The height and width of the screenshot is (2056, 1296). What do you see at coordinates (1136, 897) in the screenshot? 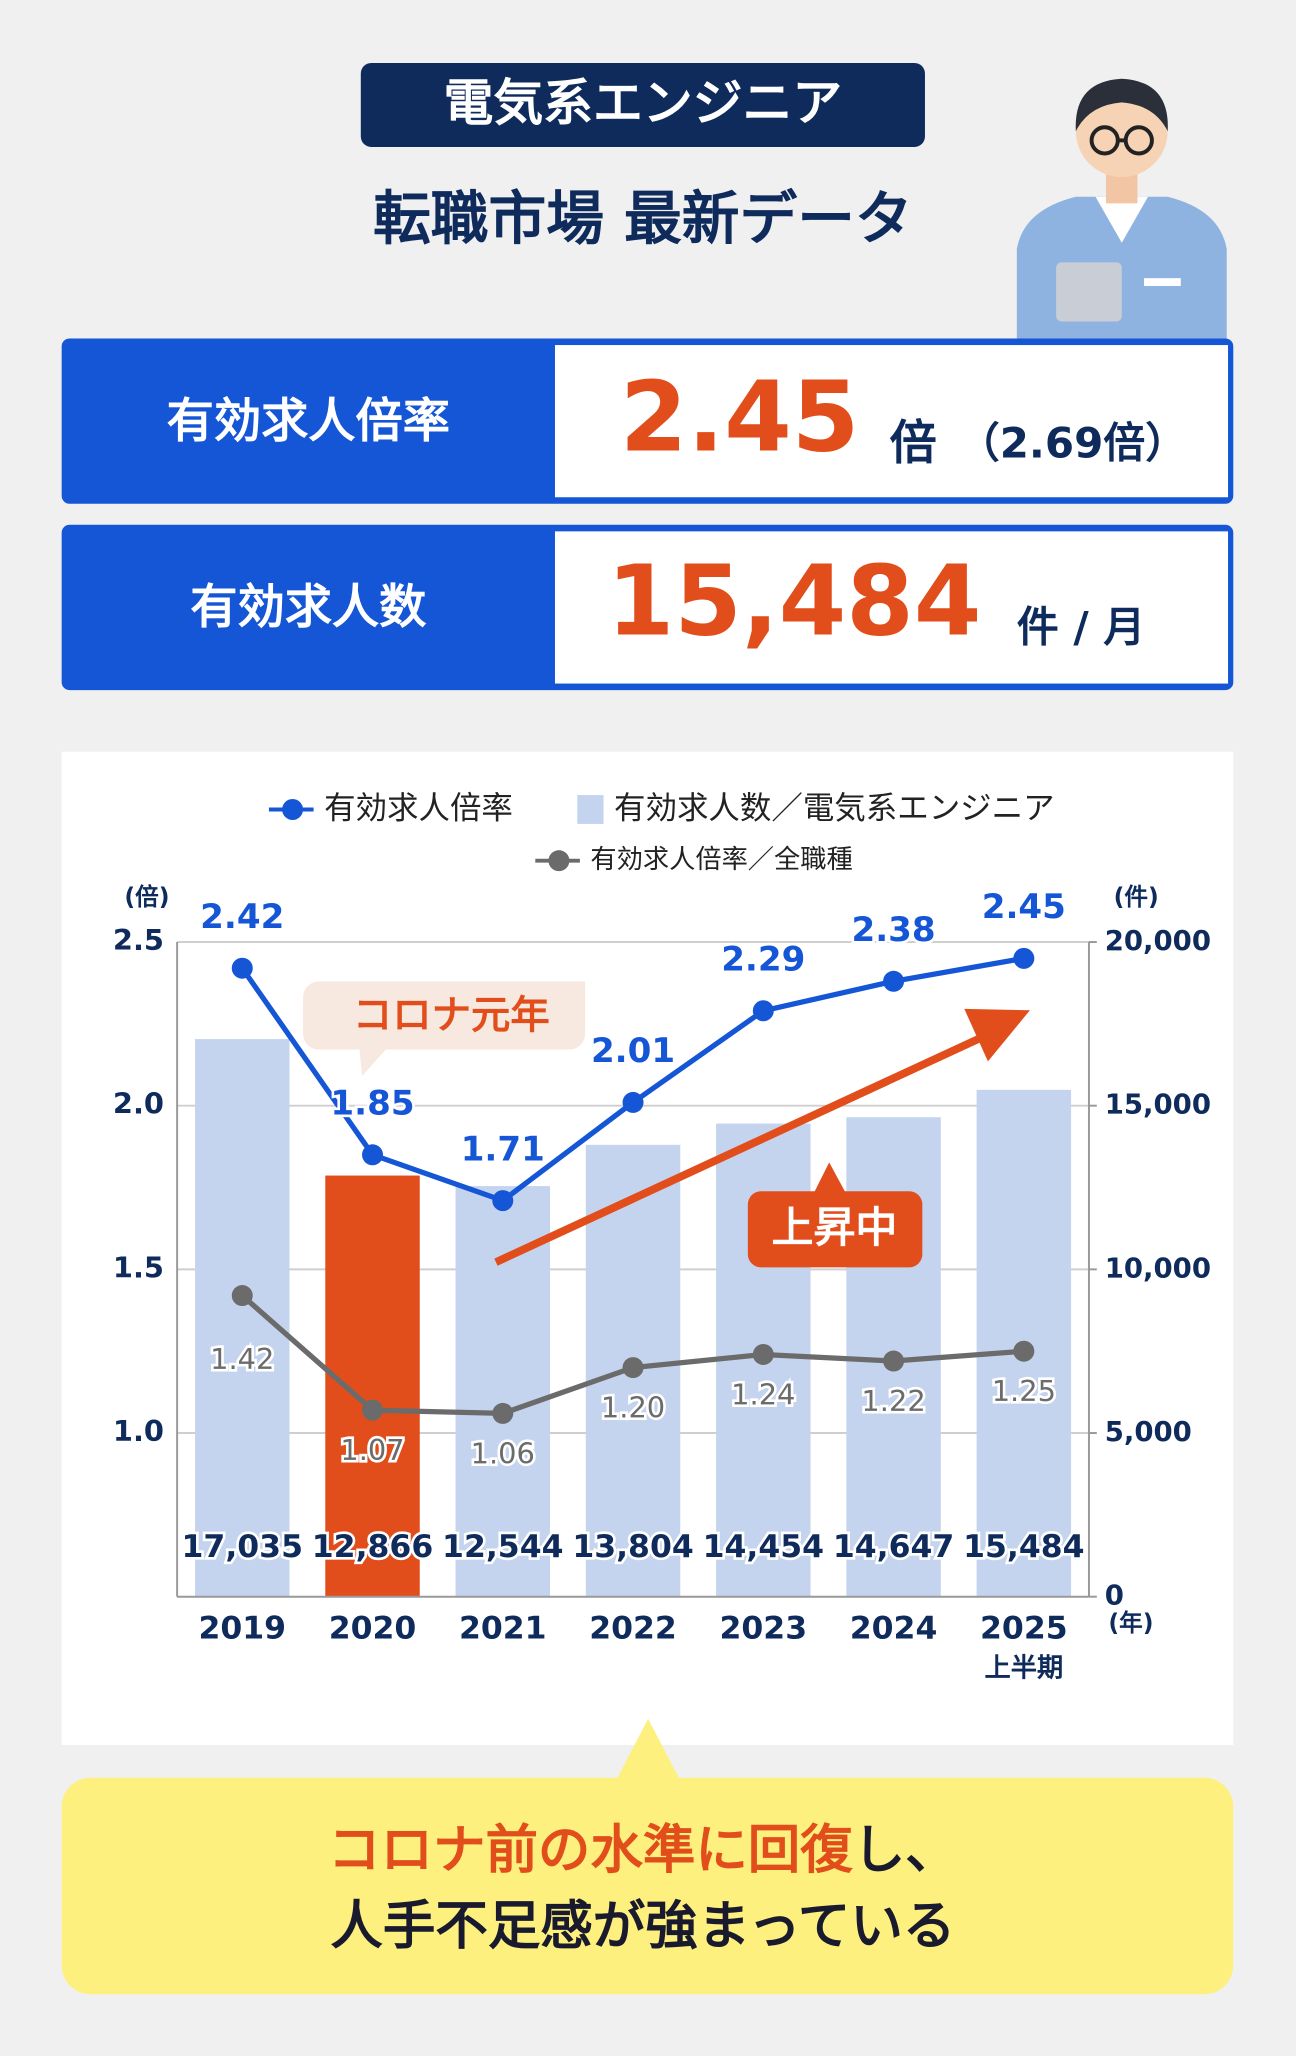
I see `y2-axis-label: (件)` at bounding box center [1136, 897].